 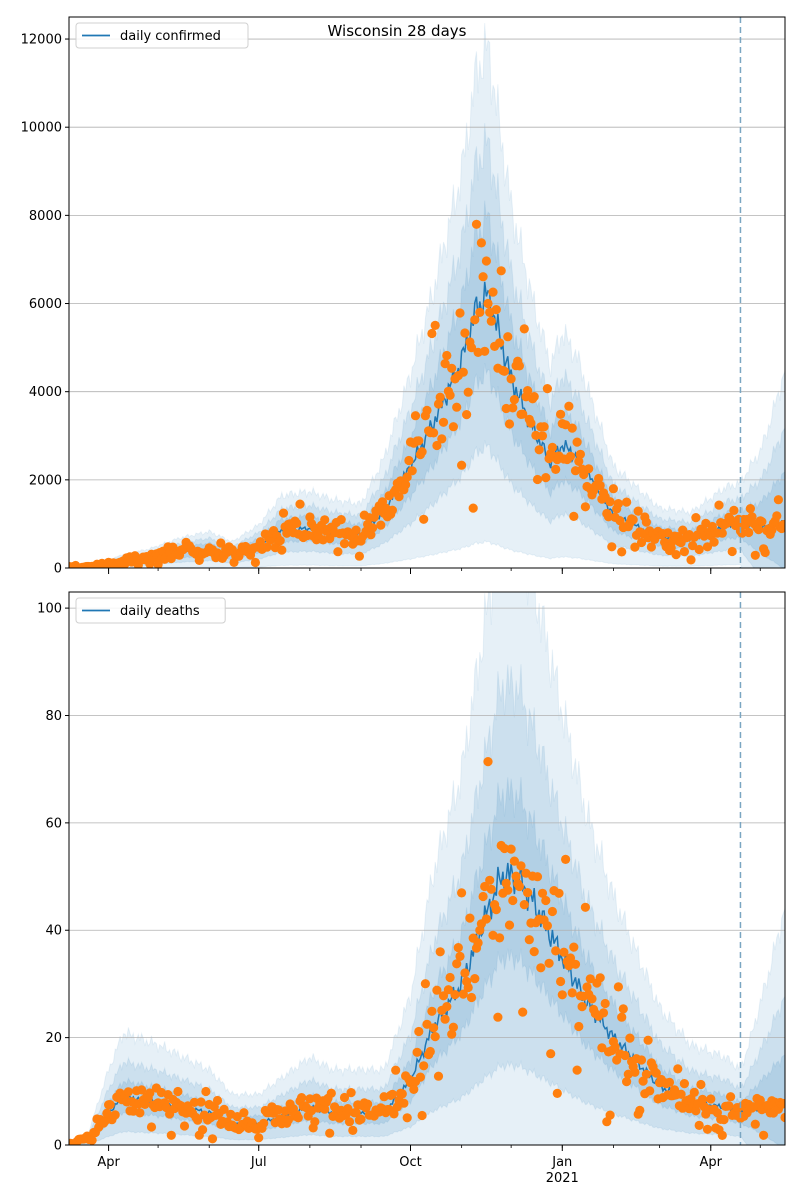 What do you see at coordinates (108, 1162) in the screenshot?
I see `x-tick-label: Apr` at bounding box center [108, 1162].